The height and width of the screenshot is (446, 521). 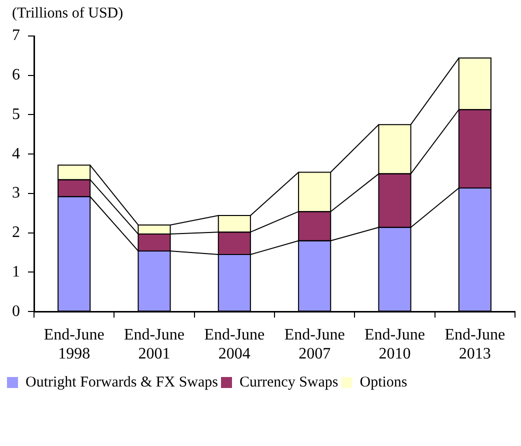 What do you see at coordinates (234, 344) in the screenshot?
I see `x-tick-label: End-June 2004` at bounding box center [234, 344].